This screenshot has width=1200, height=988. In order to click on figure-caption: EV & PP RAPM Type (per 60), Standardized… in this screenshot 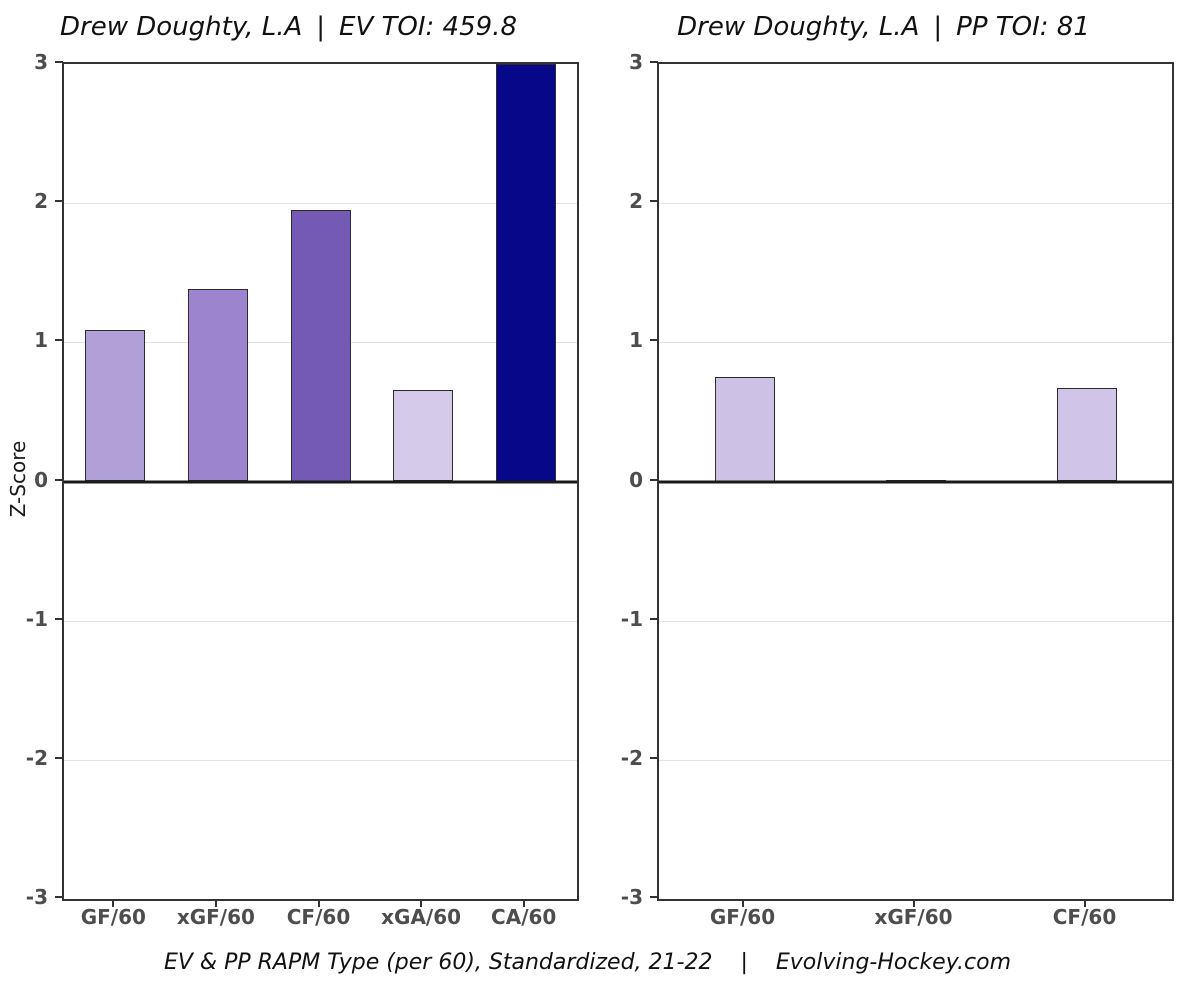, I will do `click(587, 962)`.